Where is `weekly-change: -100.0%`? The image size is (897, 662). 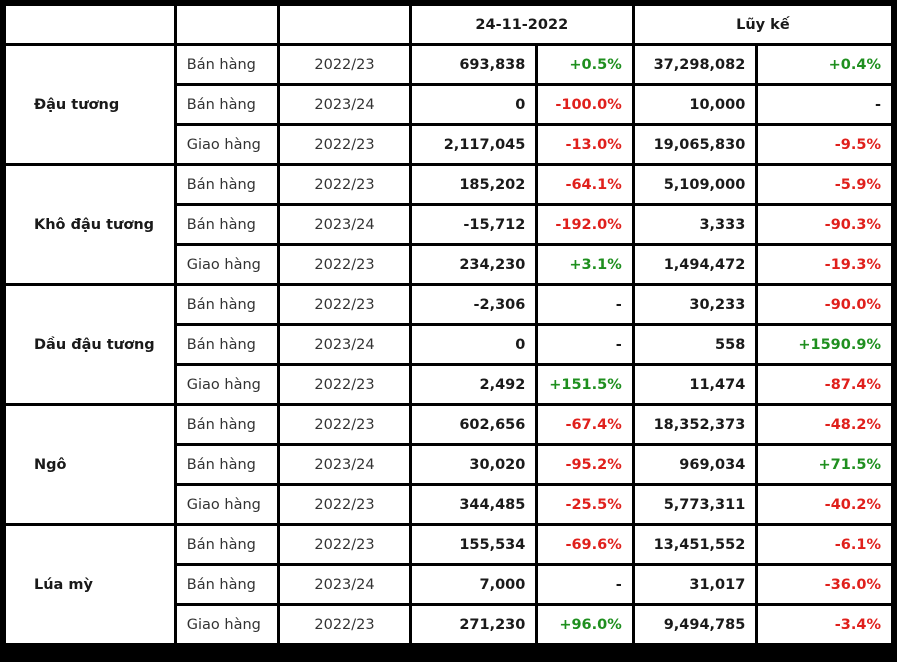 weekly-change: -100.0% is located at coordinates (585, 104).